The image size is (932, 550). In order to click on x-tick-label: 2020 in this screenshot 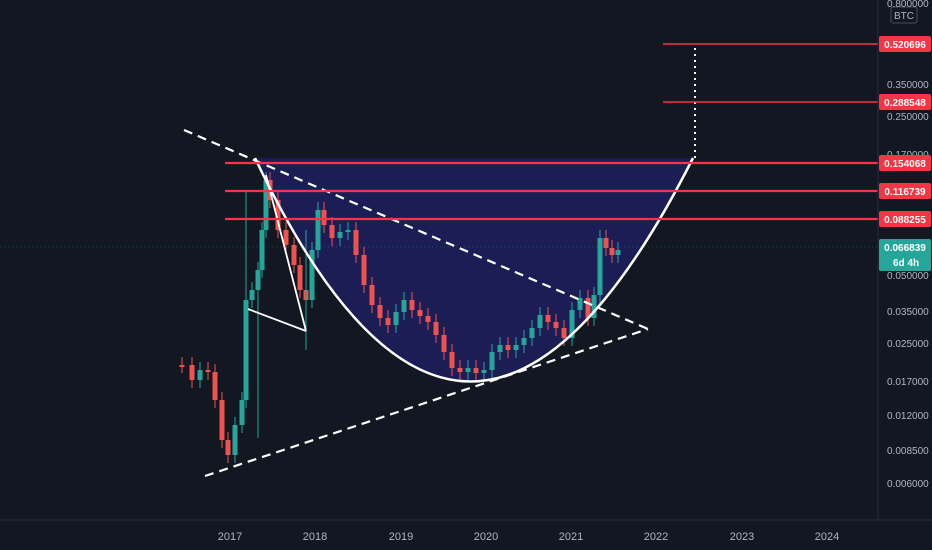, I will do `click(486, 537)`.